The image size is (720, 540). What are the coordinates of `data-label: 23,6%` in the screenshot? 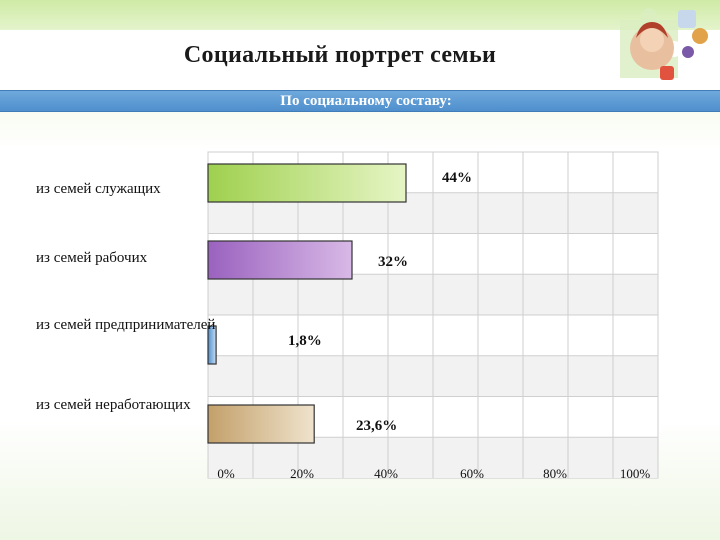 It's located at (377, 426).